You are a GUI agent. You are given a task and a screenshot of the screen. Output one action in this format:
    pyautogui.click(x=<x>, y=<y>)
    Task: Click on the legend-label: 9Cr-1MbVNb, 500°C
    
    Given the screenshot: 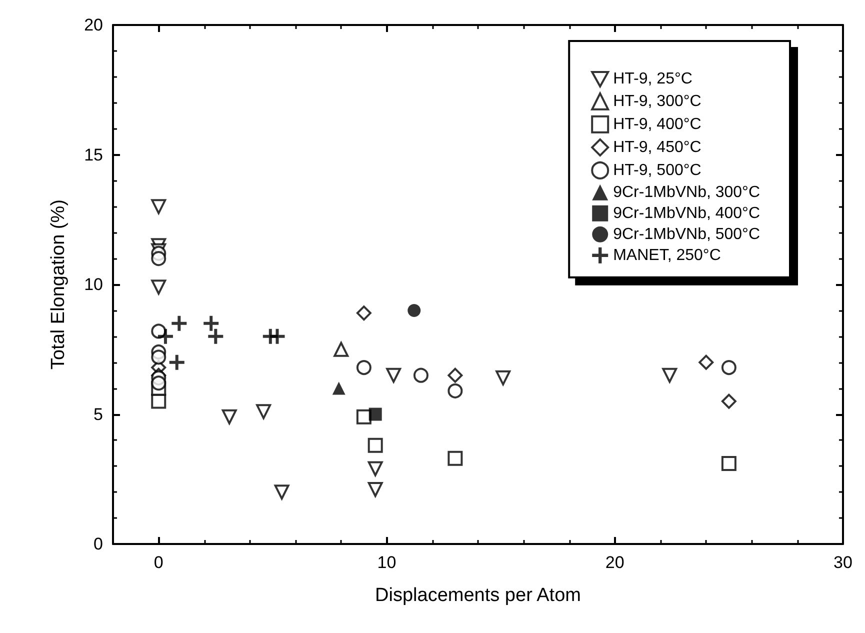 What is the action you would take?
    pyautogui.click(x=686, y=234)
    